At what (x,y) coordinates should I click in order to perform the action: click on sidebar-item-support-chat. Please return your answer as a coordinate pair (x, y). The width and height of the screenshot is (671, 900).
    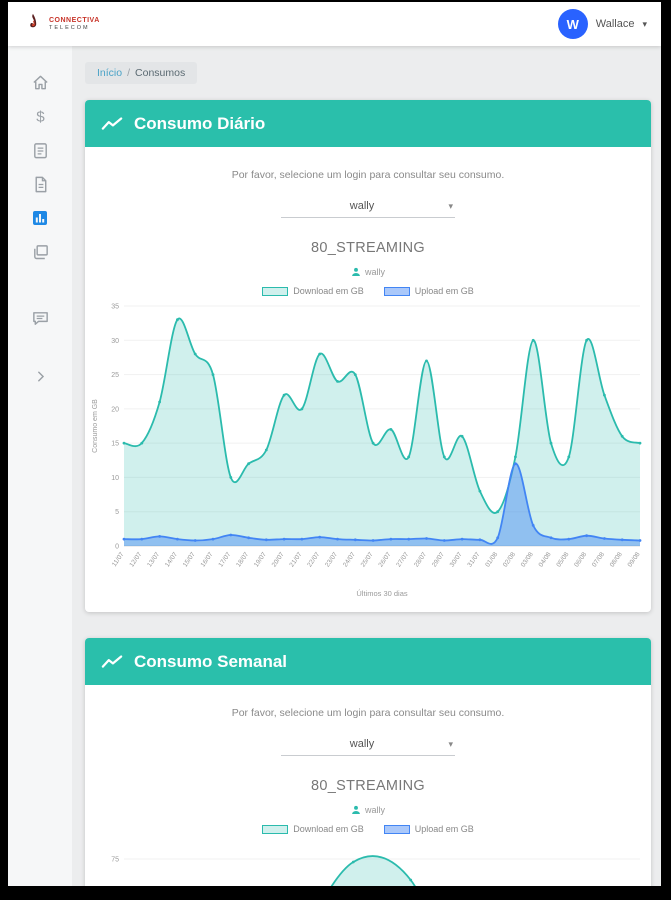
    Looking at the image, I should click on (40, 318).